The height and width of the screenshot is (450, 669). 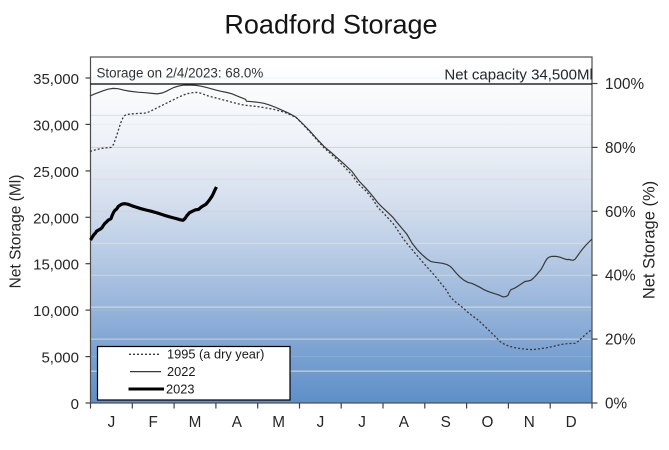 What do you see at coordinates (75, 404) in the screenshot?
I see `svg-text: 0` at bounding box center [75, 404].